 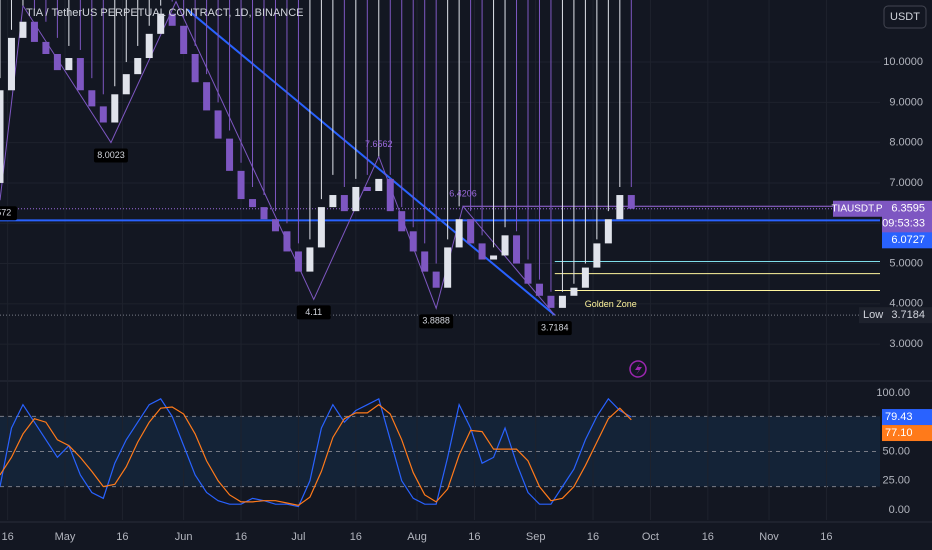 I want to click on pivot-label: 6.572, so click(x=5, y=213).